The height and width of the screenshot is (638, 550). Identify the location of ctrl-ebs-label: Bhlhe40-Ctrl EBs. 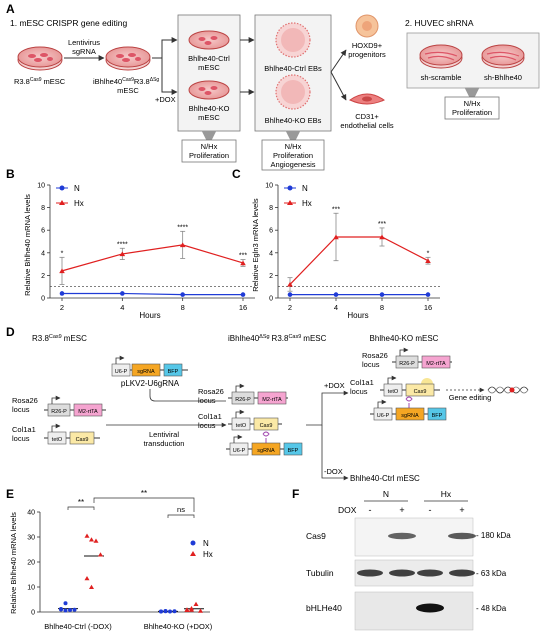
(293, 68).